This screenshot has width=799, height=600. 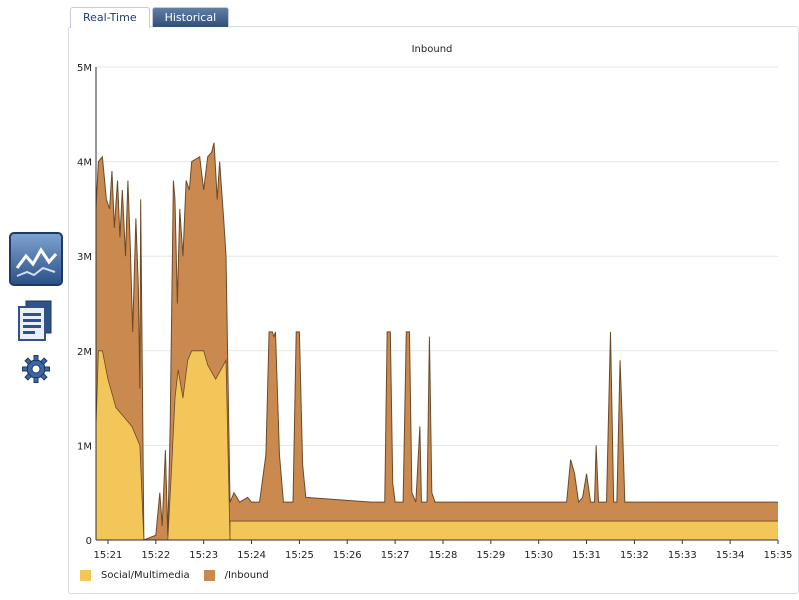 I want to click on x-tick-label-10: 15:31, so click(x=586, y=555).